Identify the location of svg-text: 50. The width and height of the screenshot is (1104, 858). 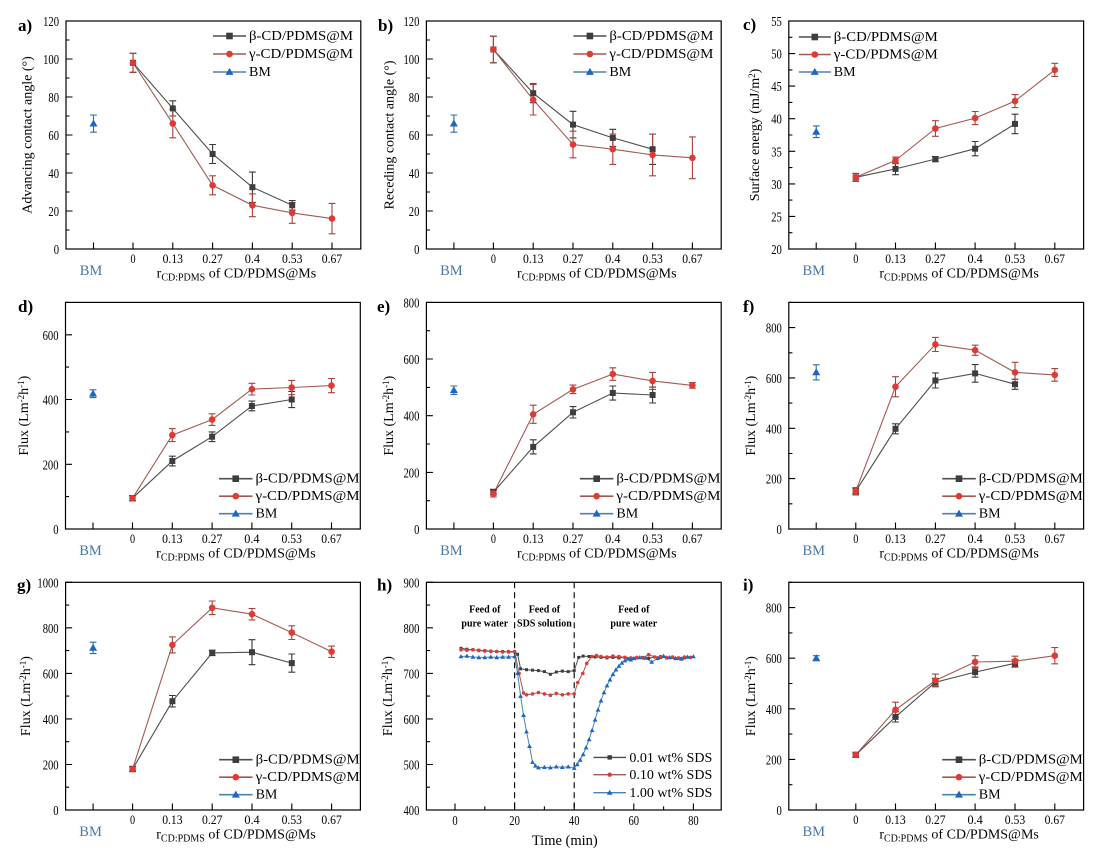
(776, 55).